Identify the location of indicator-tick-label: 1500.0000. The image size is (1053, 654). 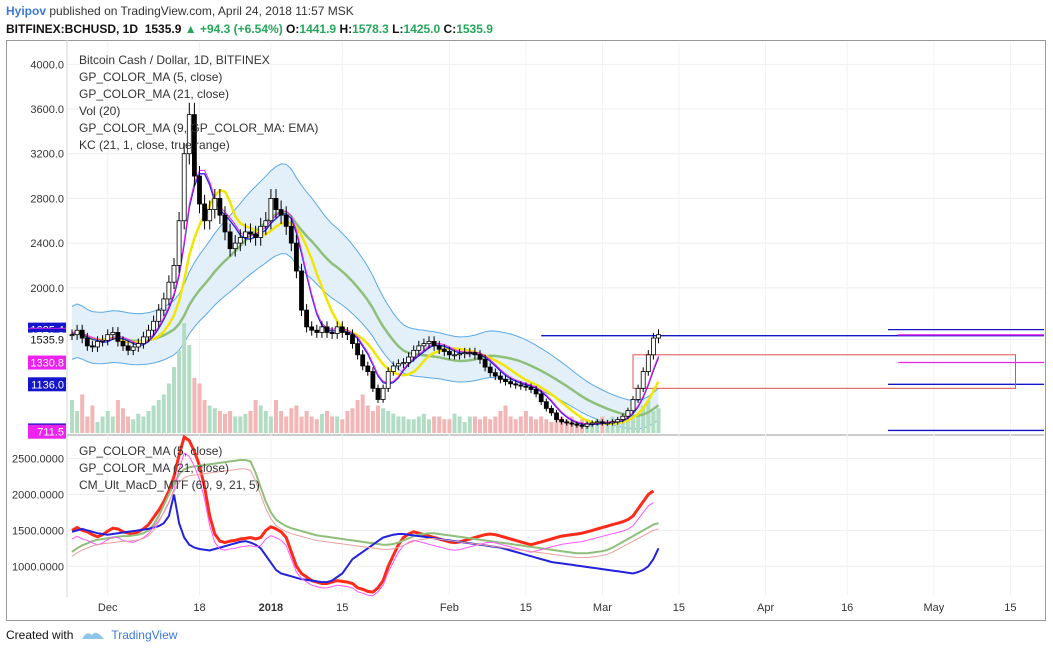
(38, 531).